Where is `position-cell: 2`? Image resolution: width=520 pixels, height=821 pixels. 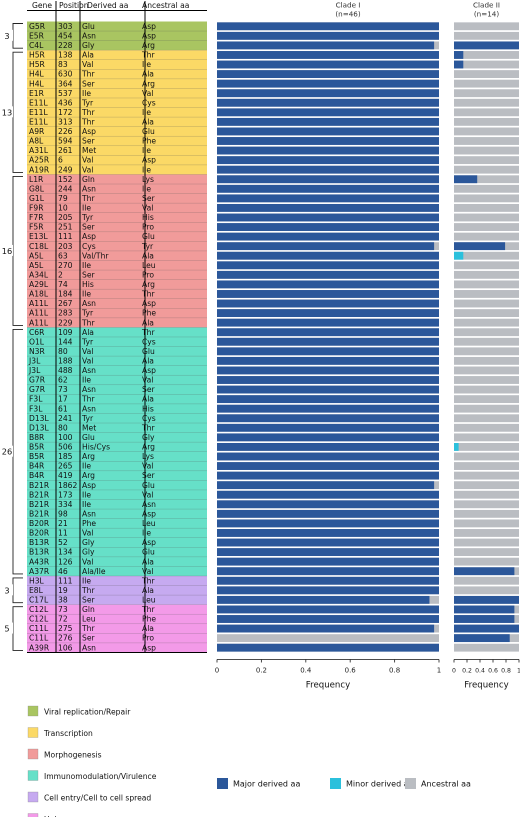 position-cell: 2 is located at coordinates (60, 274).